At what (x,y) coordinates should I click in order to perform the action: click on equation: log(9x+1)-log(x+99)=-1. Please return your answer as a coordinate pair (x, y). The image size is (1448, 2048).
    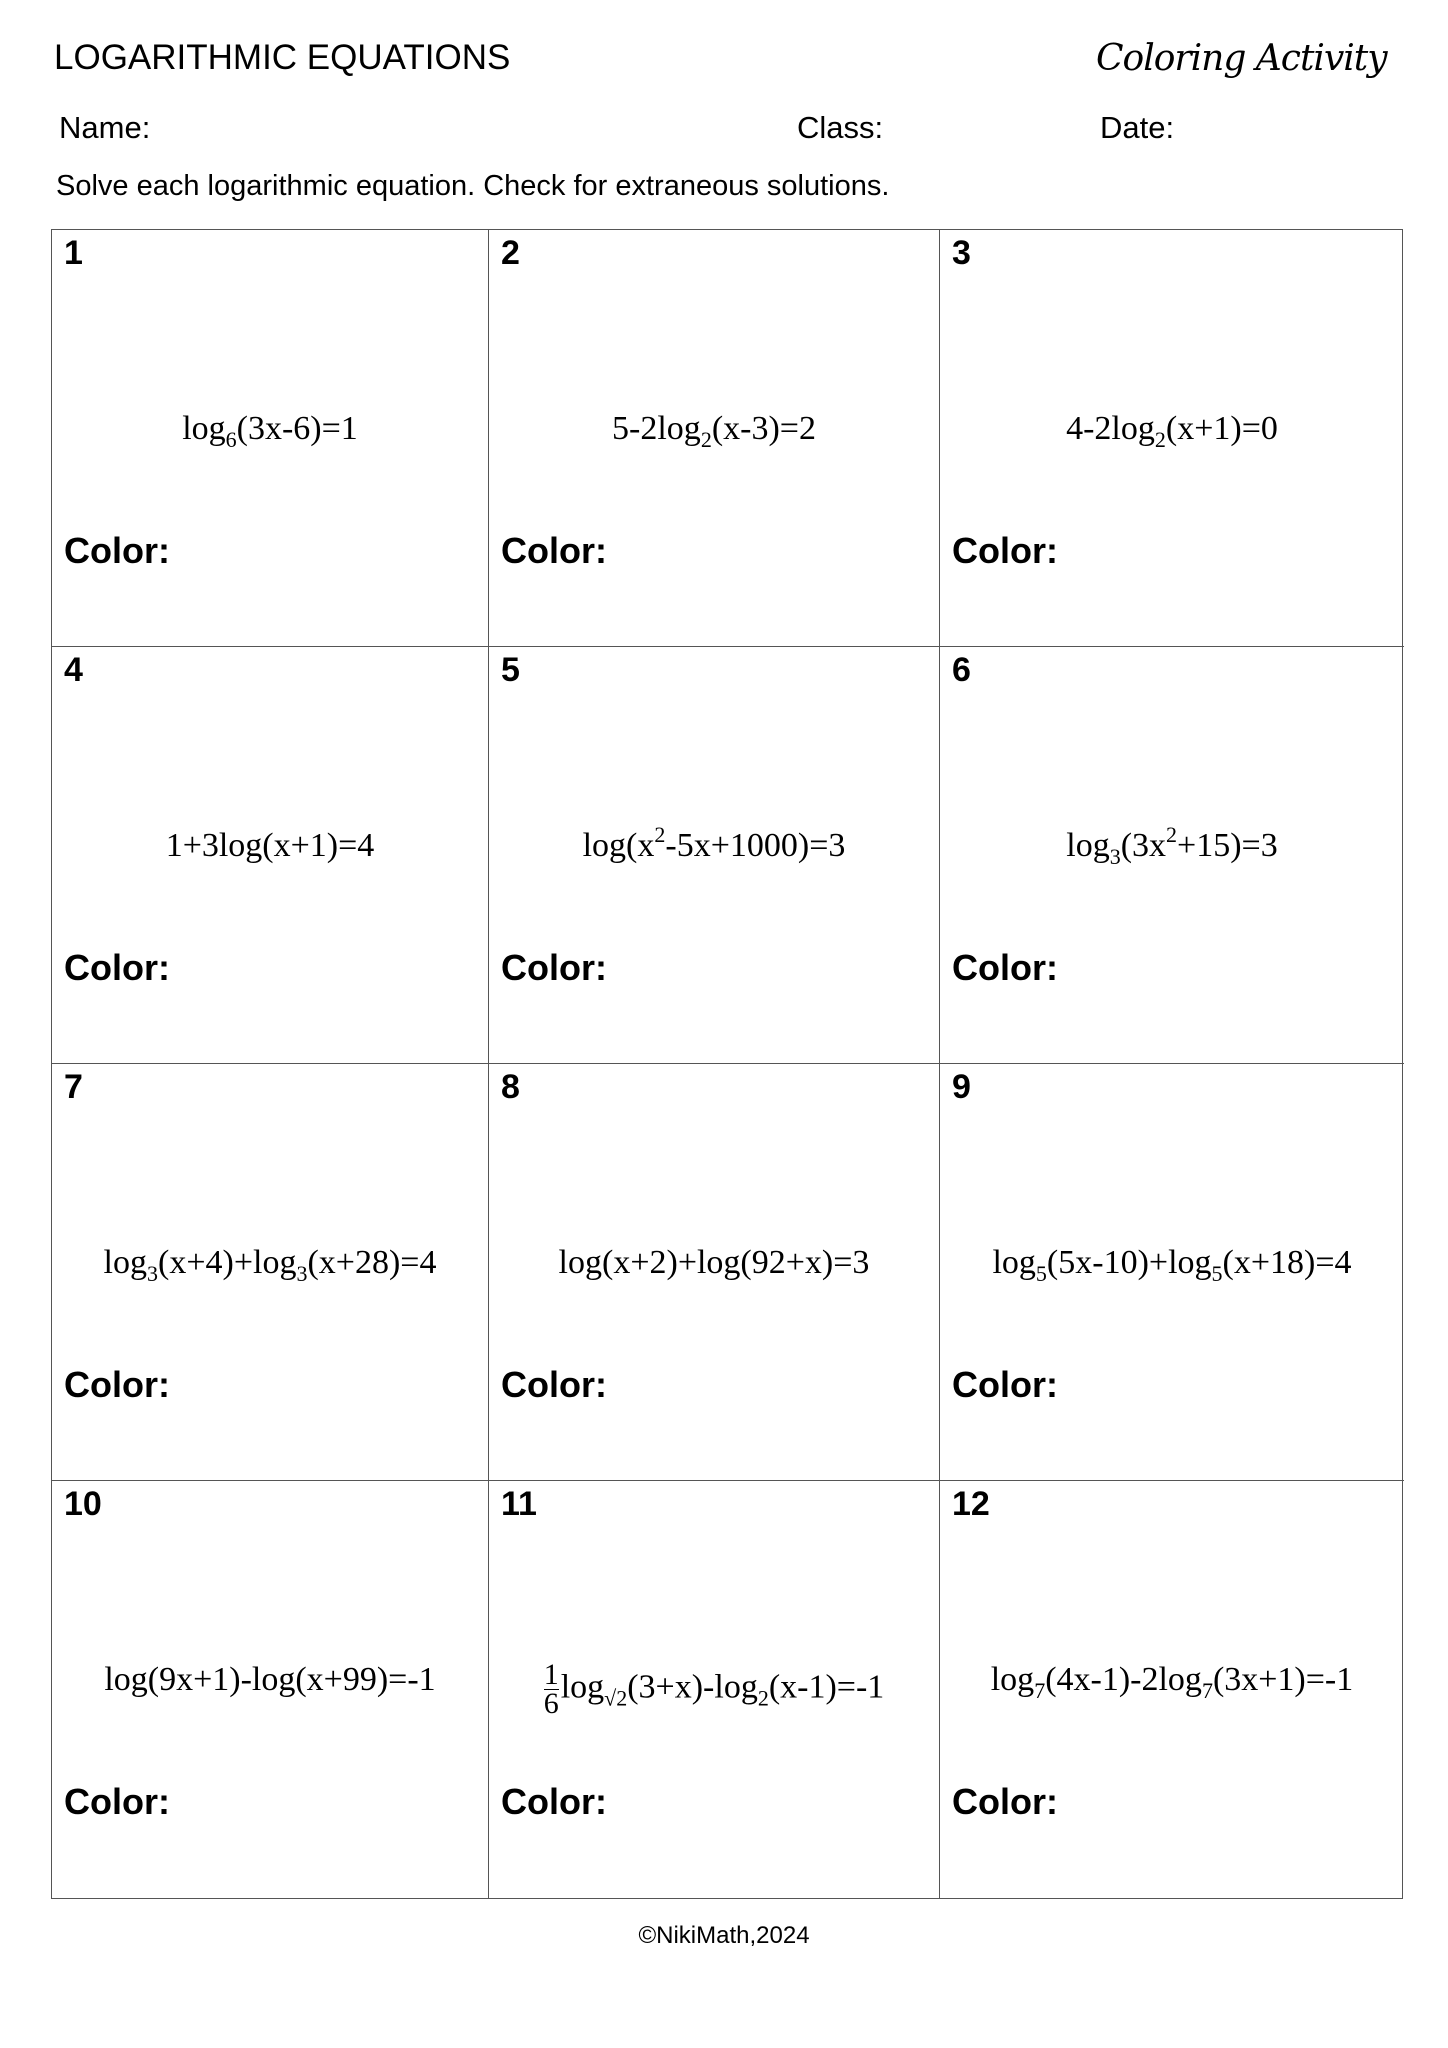
    Looking at the image, I should click on (270, 1680).